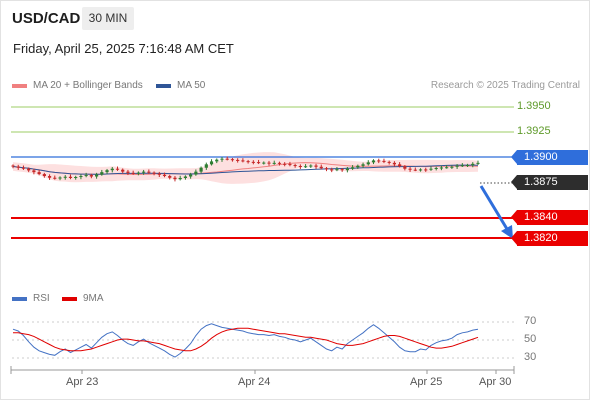  What do you see at coordinates (246, 339) in the screenshot?
I see `rsi-ma-line` at bounding box center [246, 339].